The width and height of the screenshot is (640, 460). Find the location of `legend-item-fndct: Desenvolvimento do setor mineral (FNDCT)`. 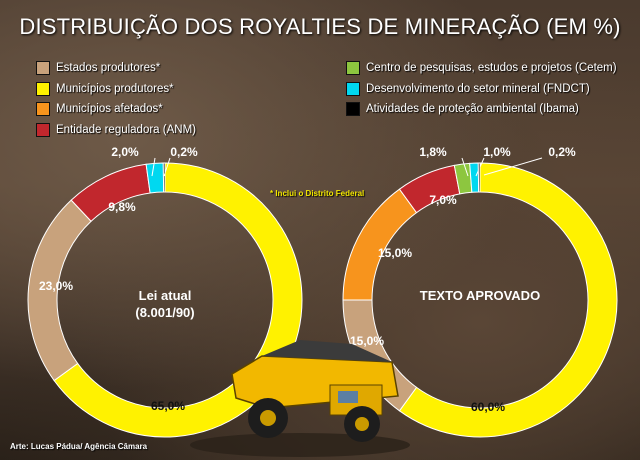

legend-item-fndct: Desenvolvimento do setor mineral (FNDCT) is located at coordinates (481, 89).